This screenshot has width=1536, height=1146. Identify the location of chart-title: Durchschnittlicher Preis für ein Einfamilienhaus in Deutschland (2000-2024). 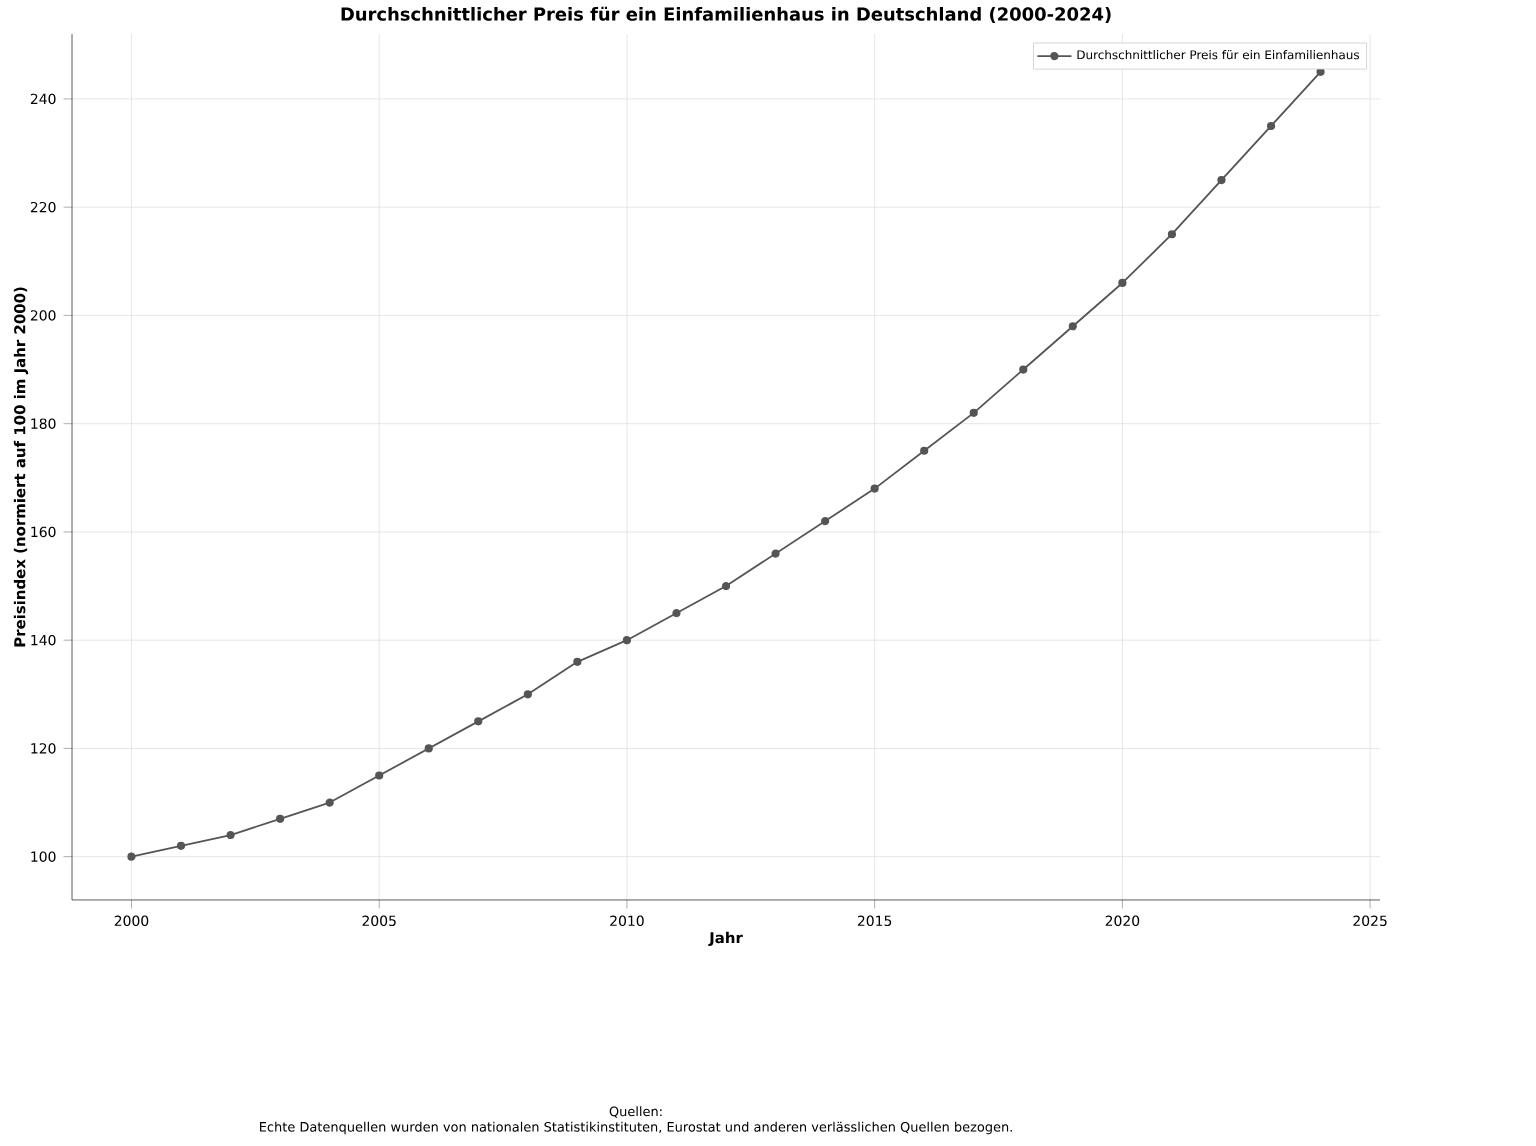
(726, 14).